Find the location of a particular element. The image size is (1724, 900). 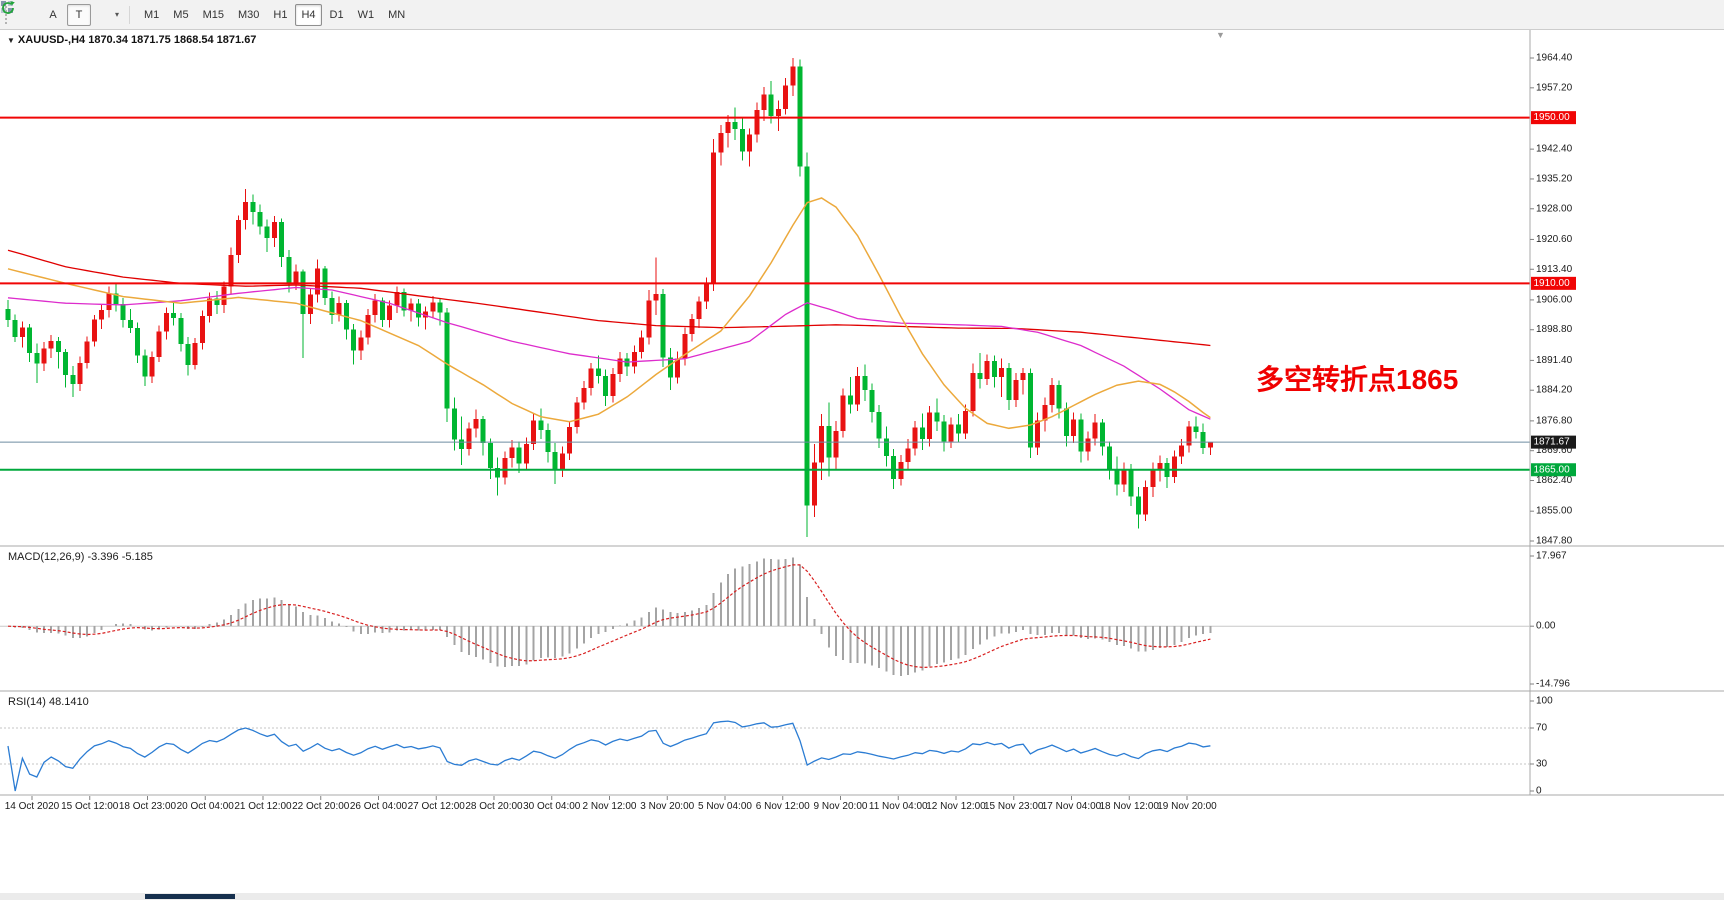

rsi-label: RSI(14) 48.1410 is located at coordinates (48, 702).